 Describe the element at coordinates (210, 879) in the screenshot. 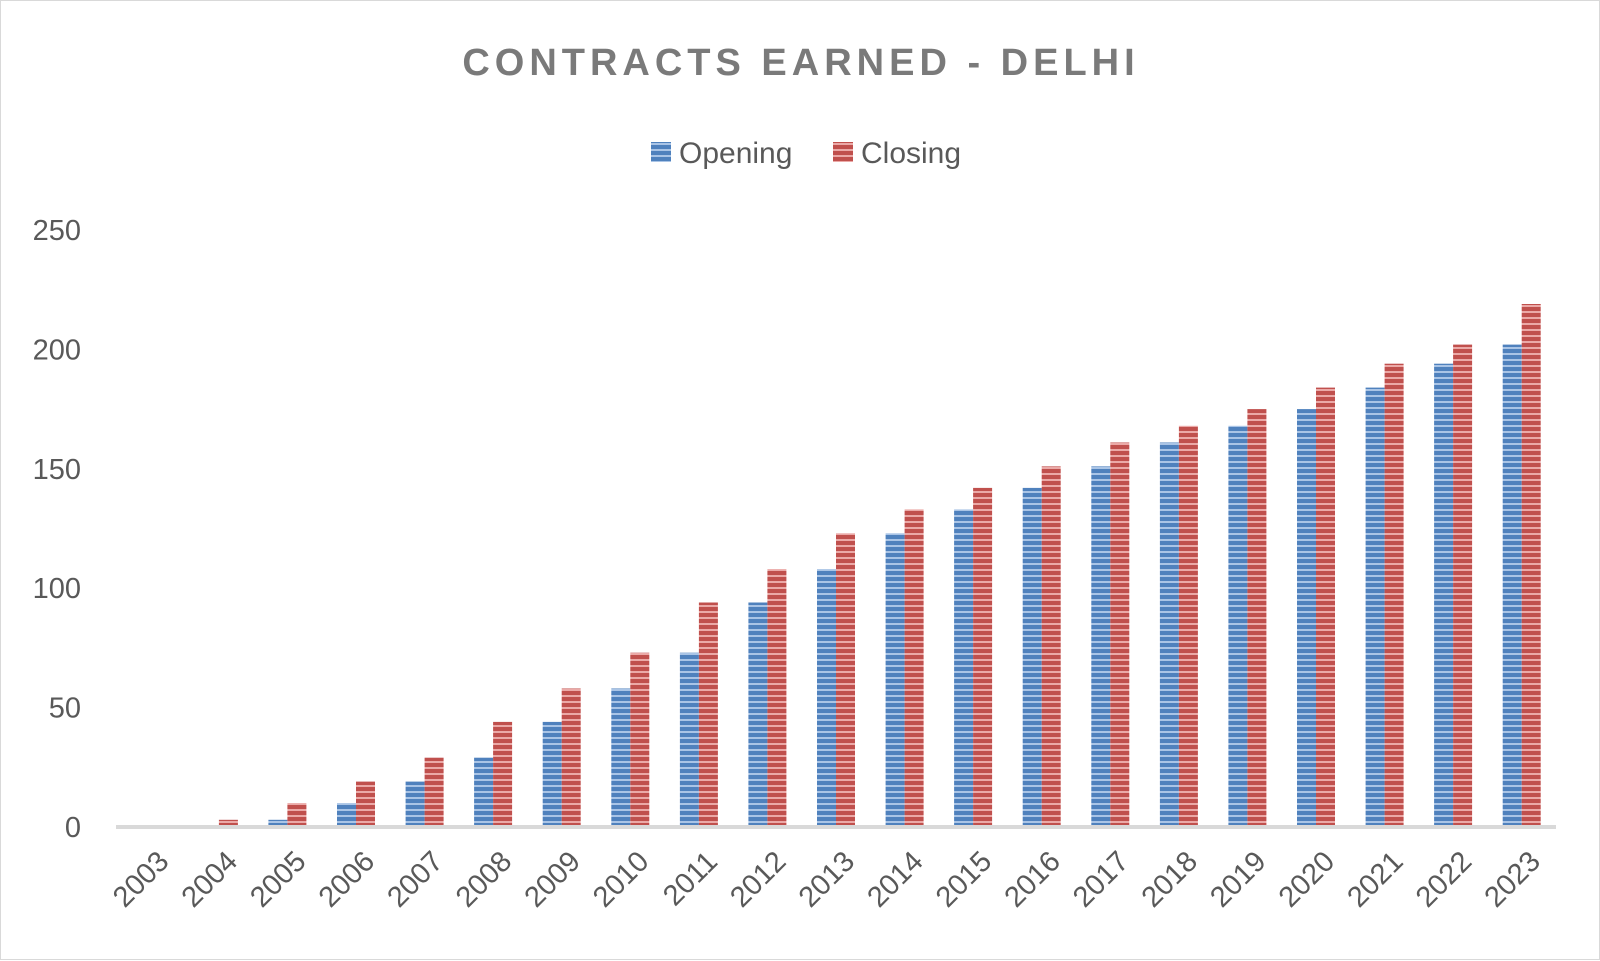

I see `x-tick-label: 2004` at that location.